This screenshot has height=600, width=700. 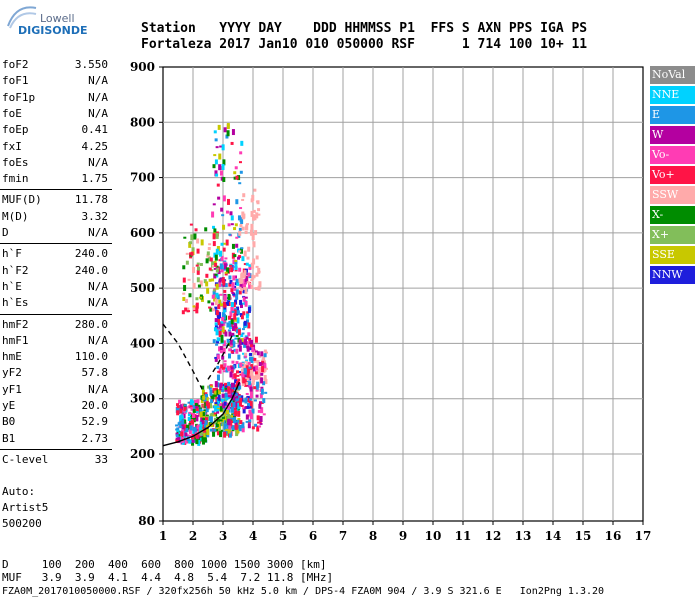 I want to click on param-name: MUF(D), so click(x=22, y=200).